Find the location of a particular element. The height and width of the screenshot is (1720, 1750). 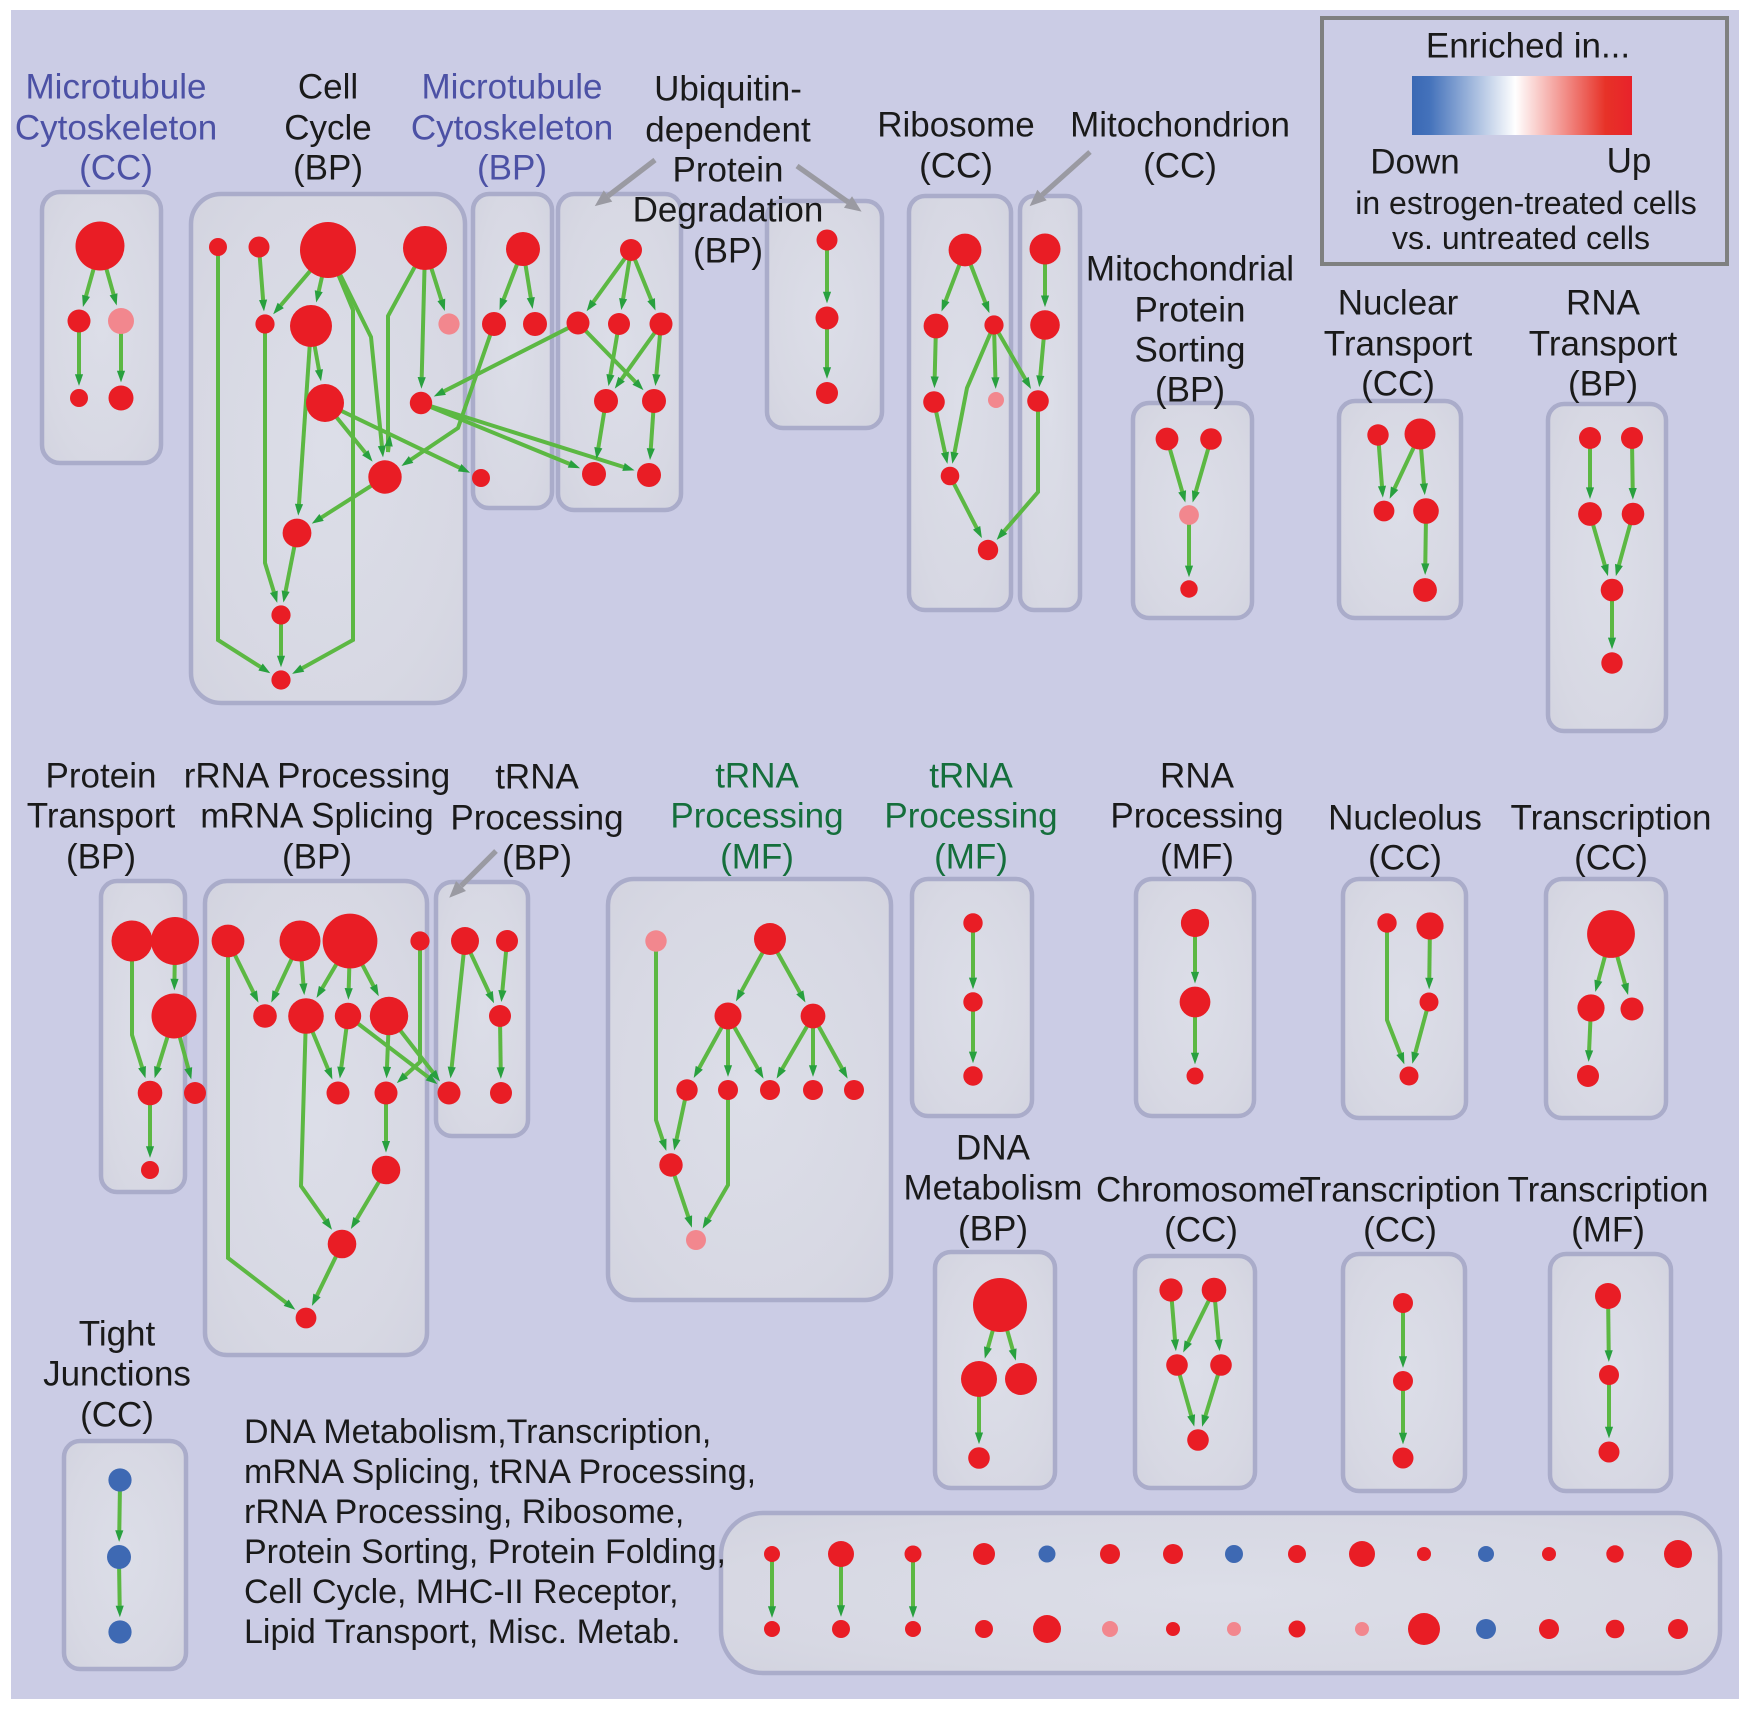

svg-text: vs. untreated cells is located at coordinates (1521, 238).